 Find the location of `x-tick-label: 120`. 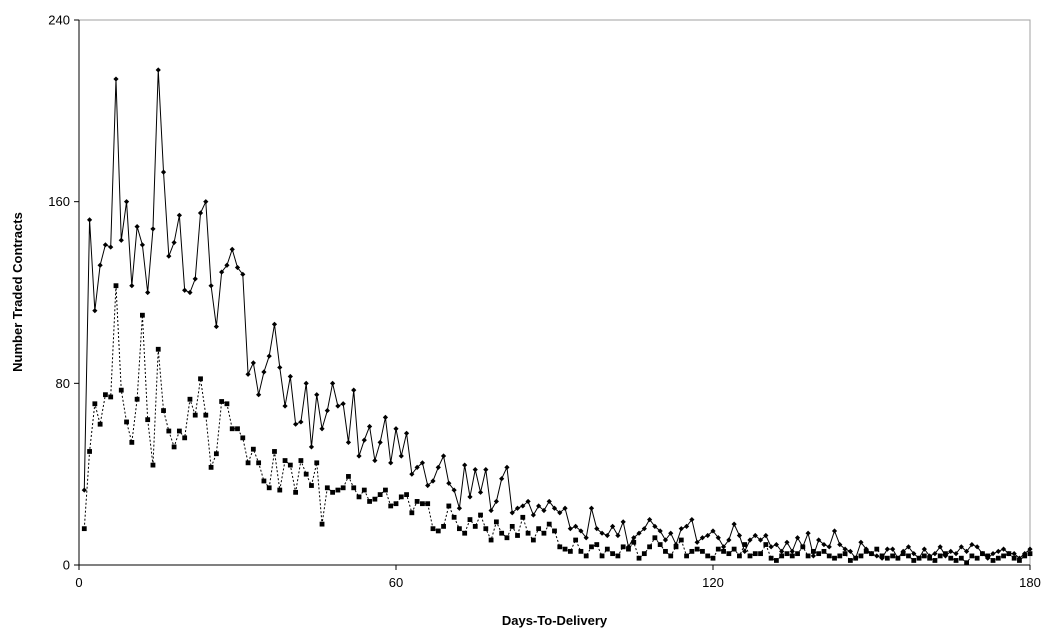

x-tick-label: 120 is located at coordinates (713, 582).